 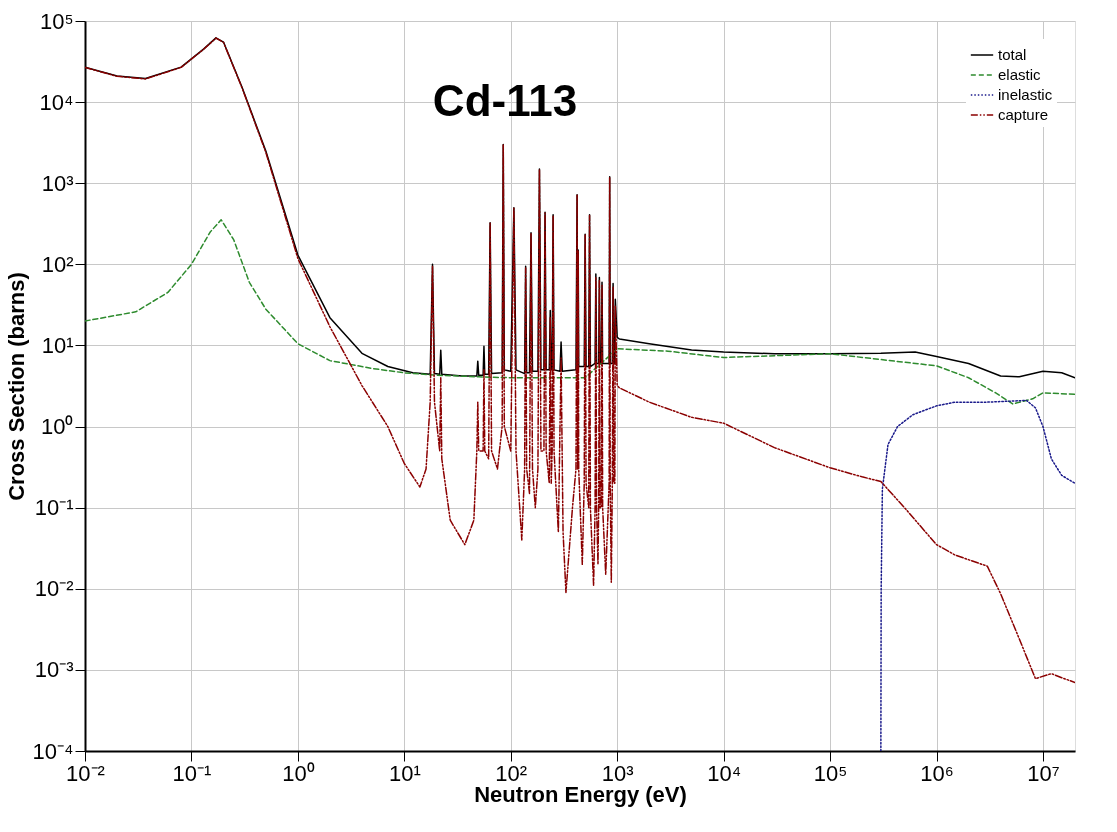 What do you see at coordinates (1043, 773) in the screenshot?
I see `x-tick-label: 10⁷` at bounding box center [1043, 773].